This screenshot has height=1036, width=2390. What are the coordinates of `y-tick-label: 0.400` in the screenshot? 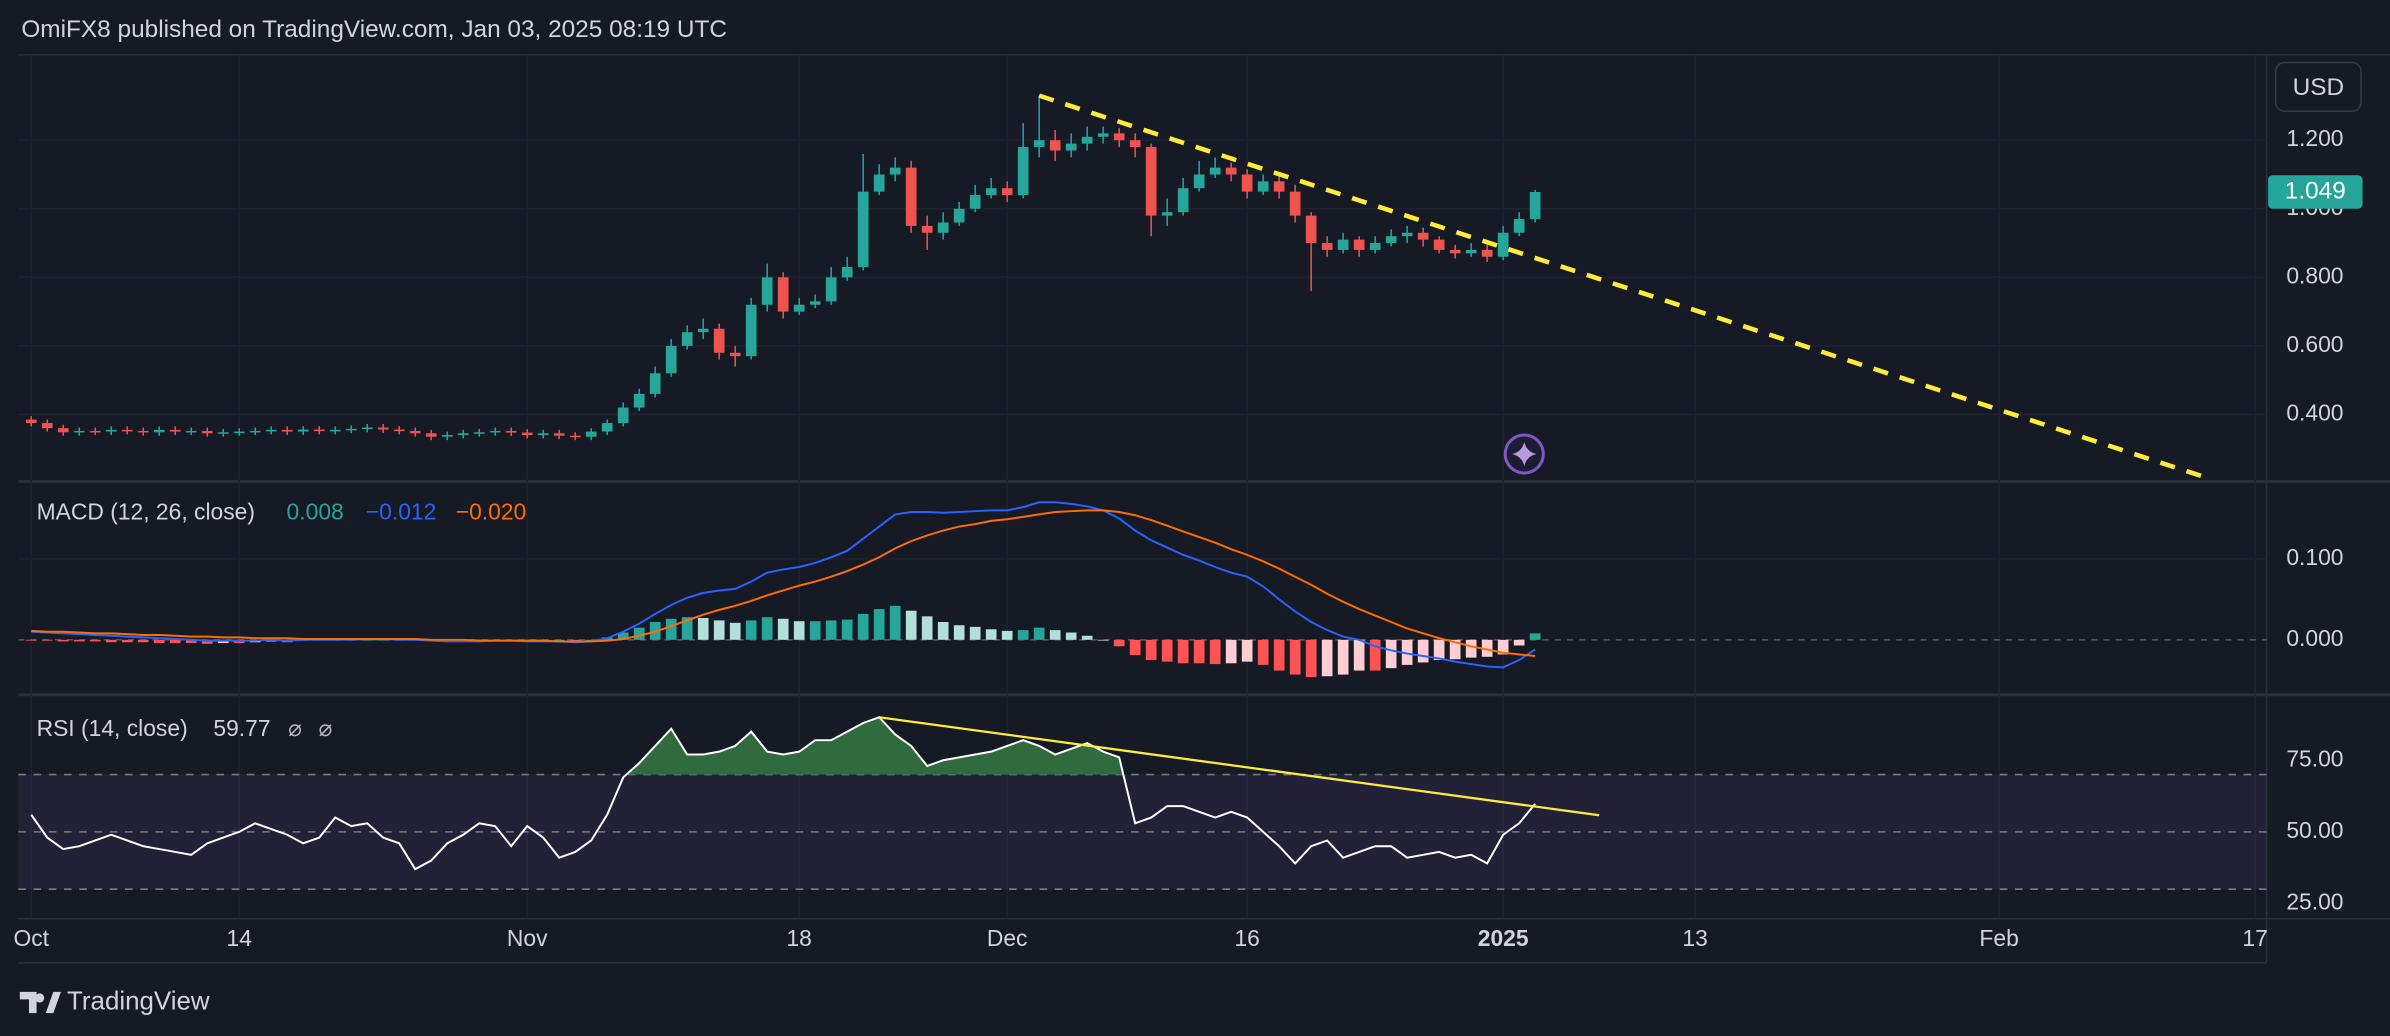 It's located at (2314, 412).